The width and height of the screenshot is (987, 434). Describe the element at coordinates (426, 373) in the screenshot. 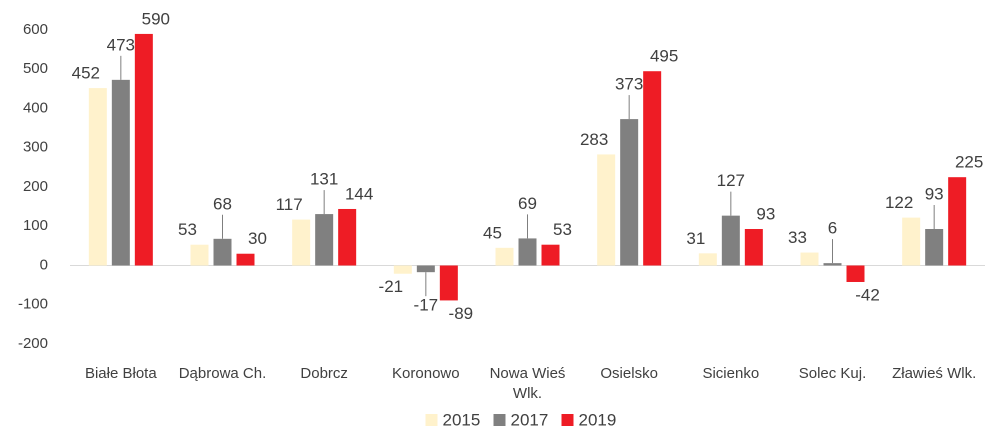

I see `x-tick-label: Koronowo` at that location.